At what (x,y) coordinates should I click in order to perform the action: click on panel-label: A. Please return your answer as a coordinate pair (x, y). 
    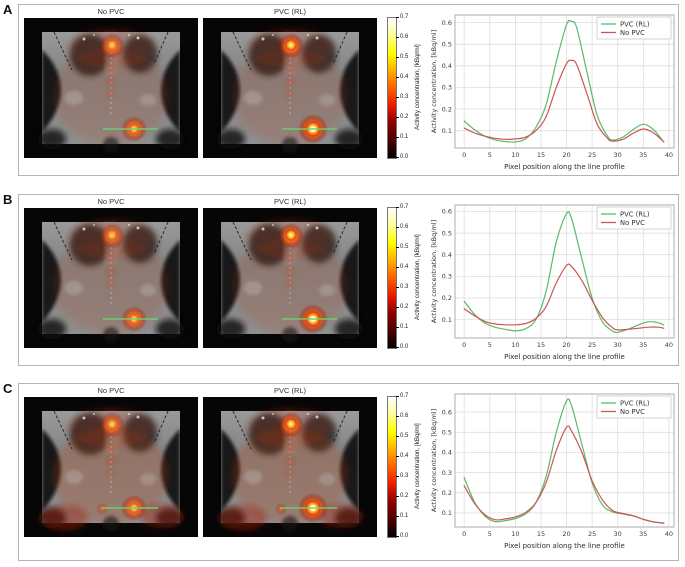
    Looking at the image, I should click on (8, 9).